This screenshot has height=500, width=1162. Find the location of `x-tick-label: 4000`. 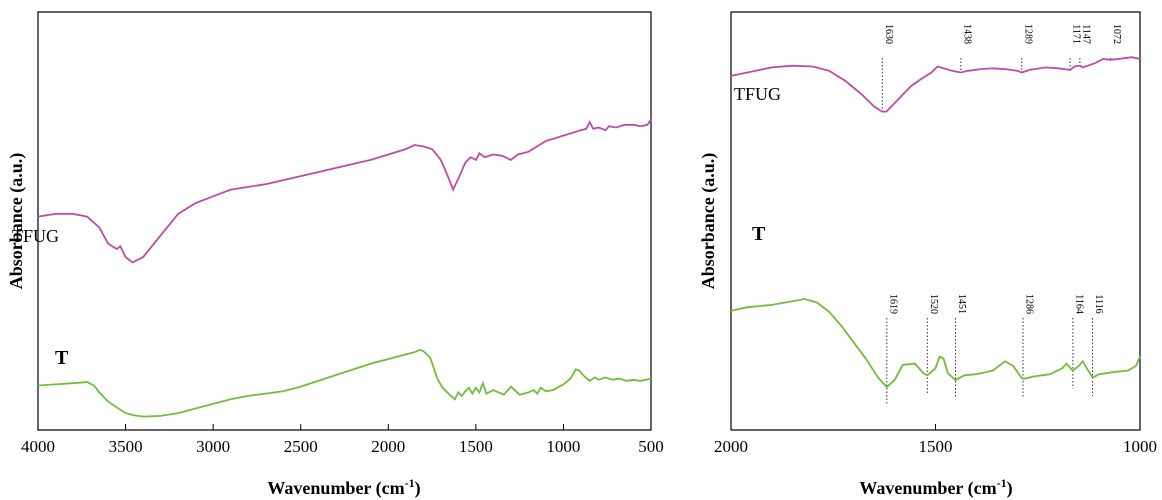

x-tick-label: 4000 is located at coordinates (38, 446).